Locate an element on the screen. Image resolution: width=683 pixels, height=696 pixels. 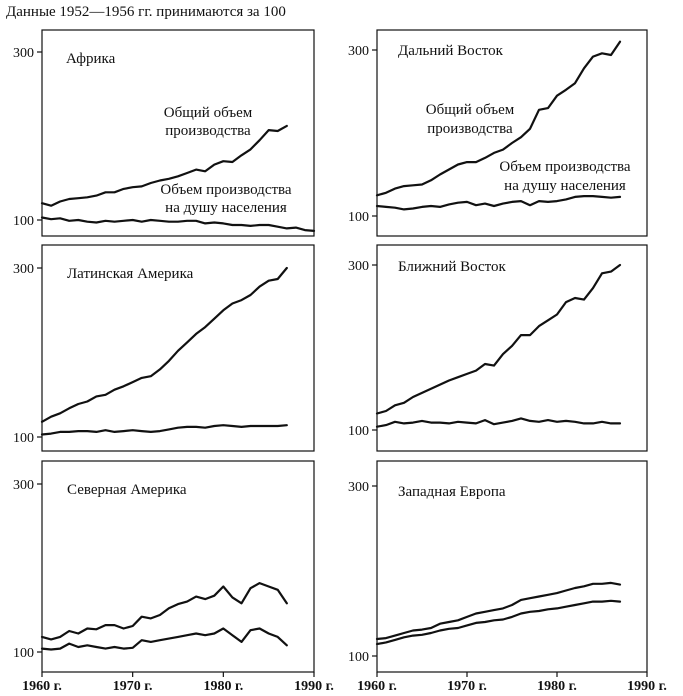
panel-title: Латинская Америка is located at coordinates (130, 274).